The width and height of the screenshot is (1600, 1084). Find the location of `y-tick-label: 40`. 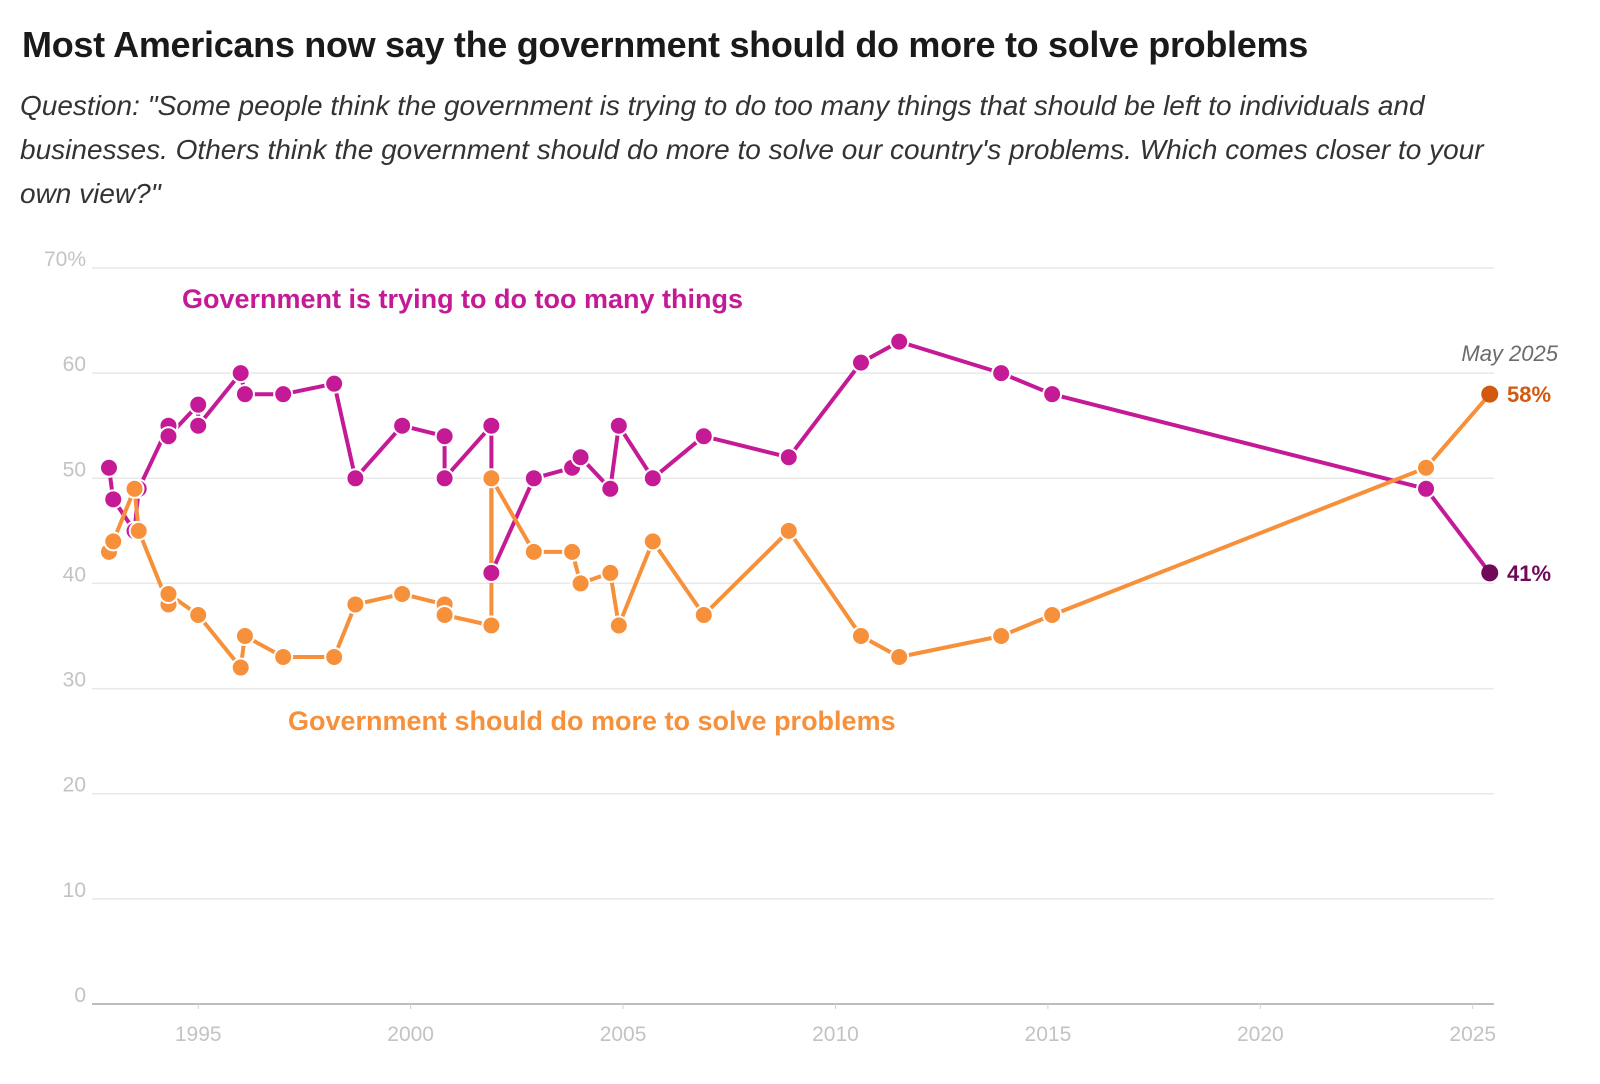

y-tick-label: 40 is located at coordinates (74, 574).